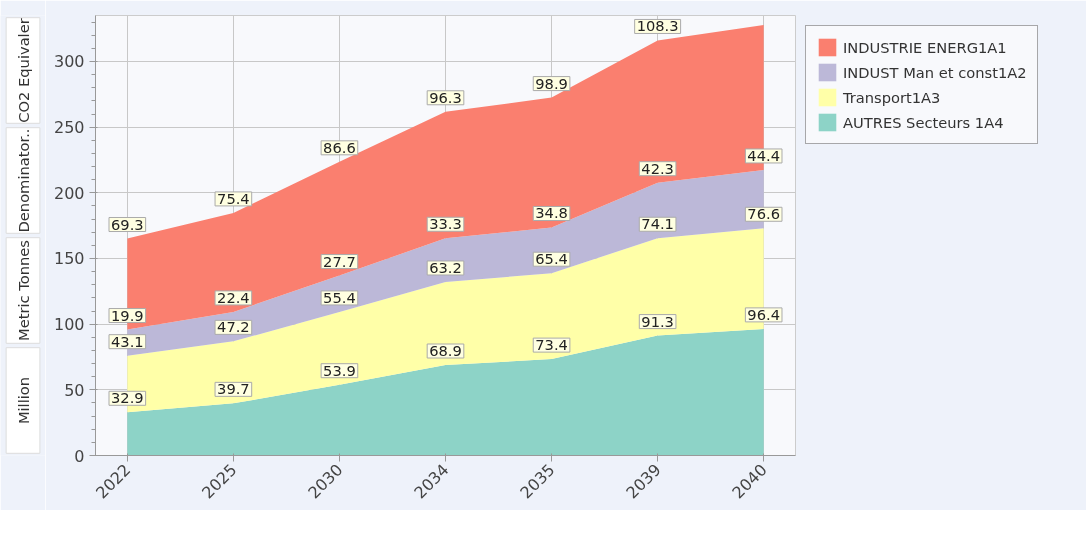 The image size is (1086, 543). Describe the element at coordinates (925, 47) in the screenshot. I see `legend-label: INDUSTRIE ENERG1A1` at that location.